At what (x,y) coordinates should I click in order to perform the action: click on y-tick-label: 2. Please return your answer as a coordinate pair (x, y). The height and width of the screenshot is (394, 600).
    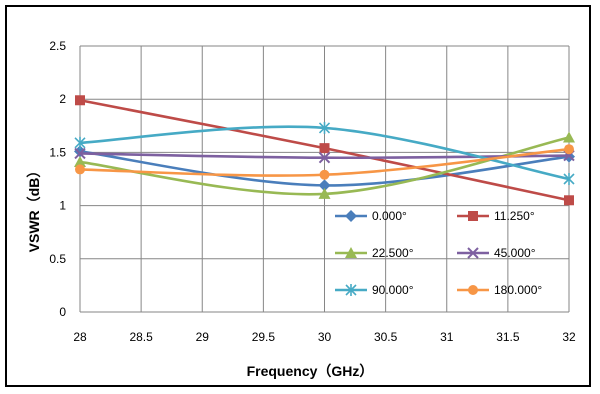
    Looking at the image, I should click on (62, 99).